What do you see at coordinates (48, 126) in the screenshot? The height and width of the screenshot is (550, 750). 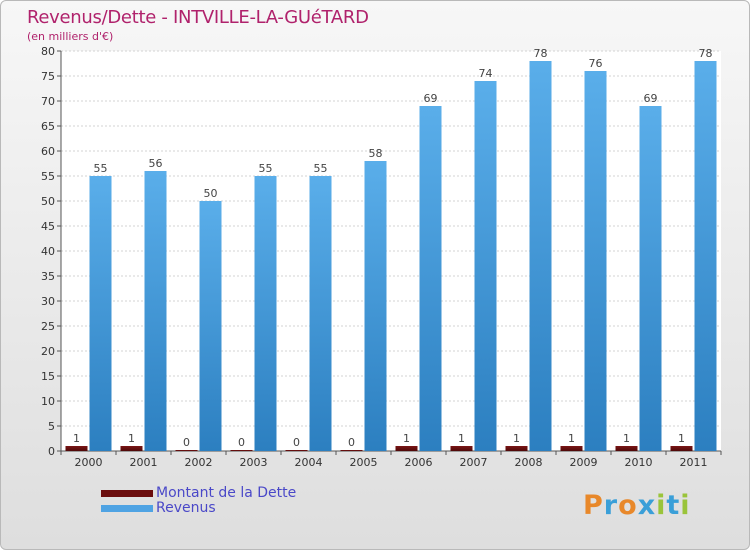 I see `y-tick-label: 65` at bounding box center [48, 126].